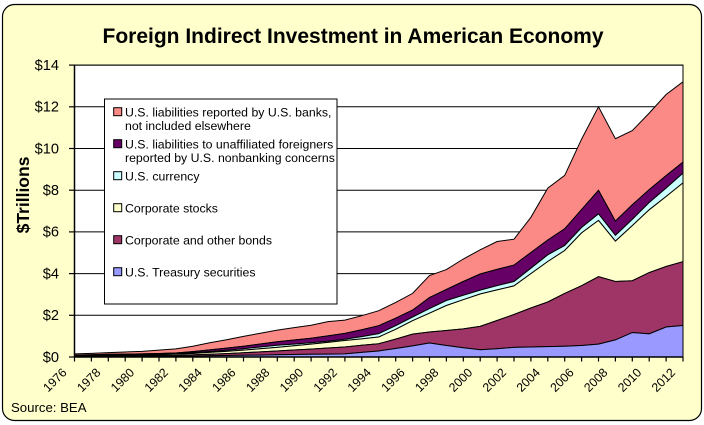 Image resolution: width=704 pixels, height=425 pixels. What do you see at coordinates (198, 241) in the screenshot?
I see `svg-text: Corporate and other bonds` at bounding box center [198, 241].